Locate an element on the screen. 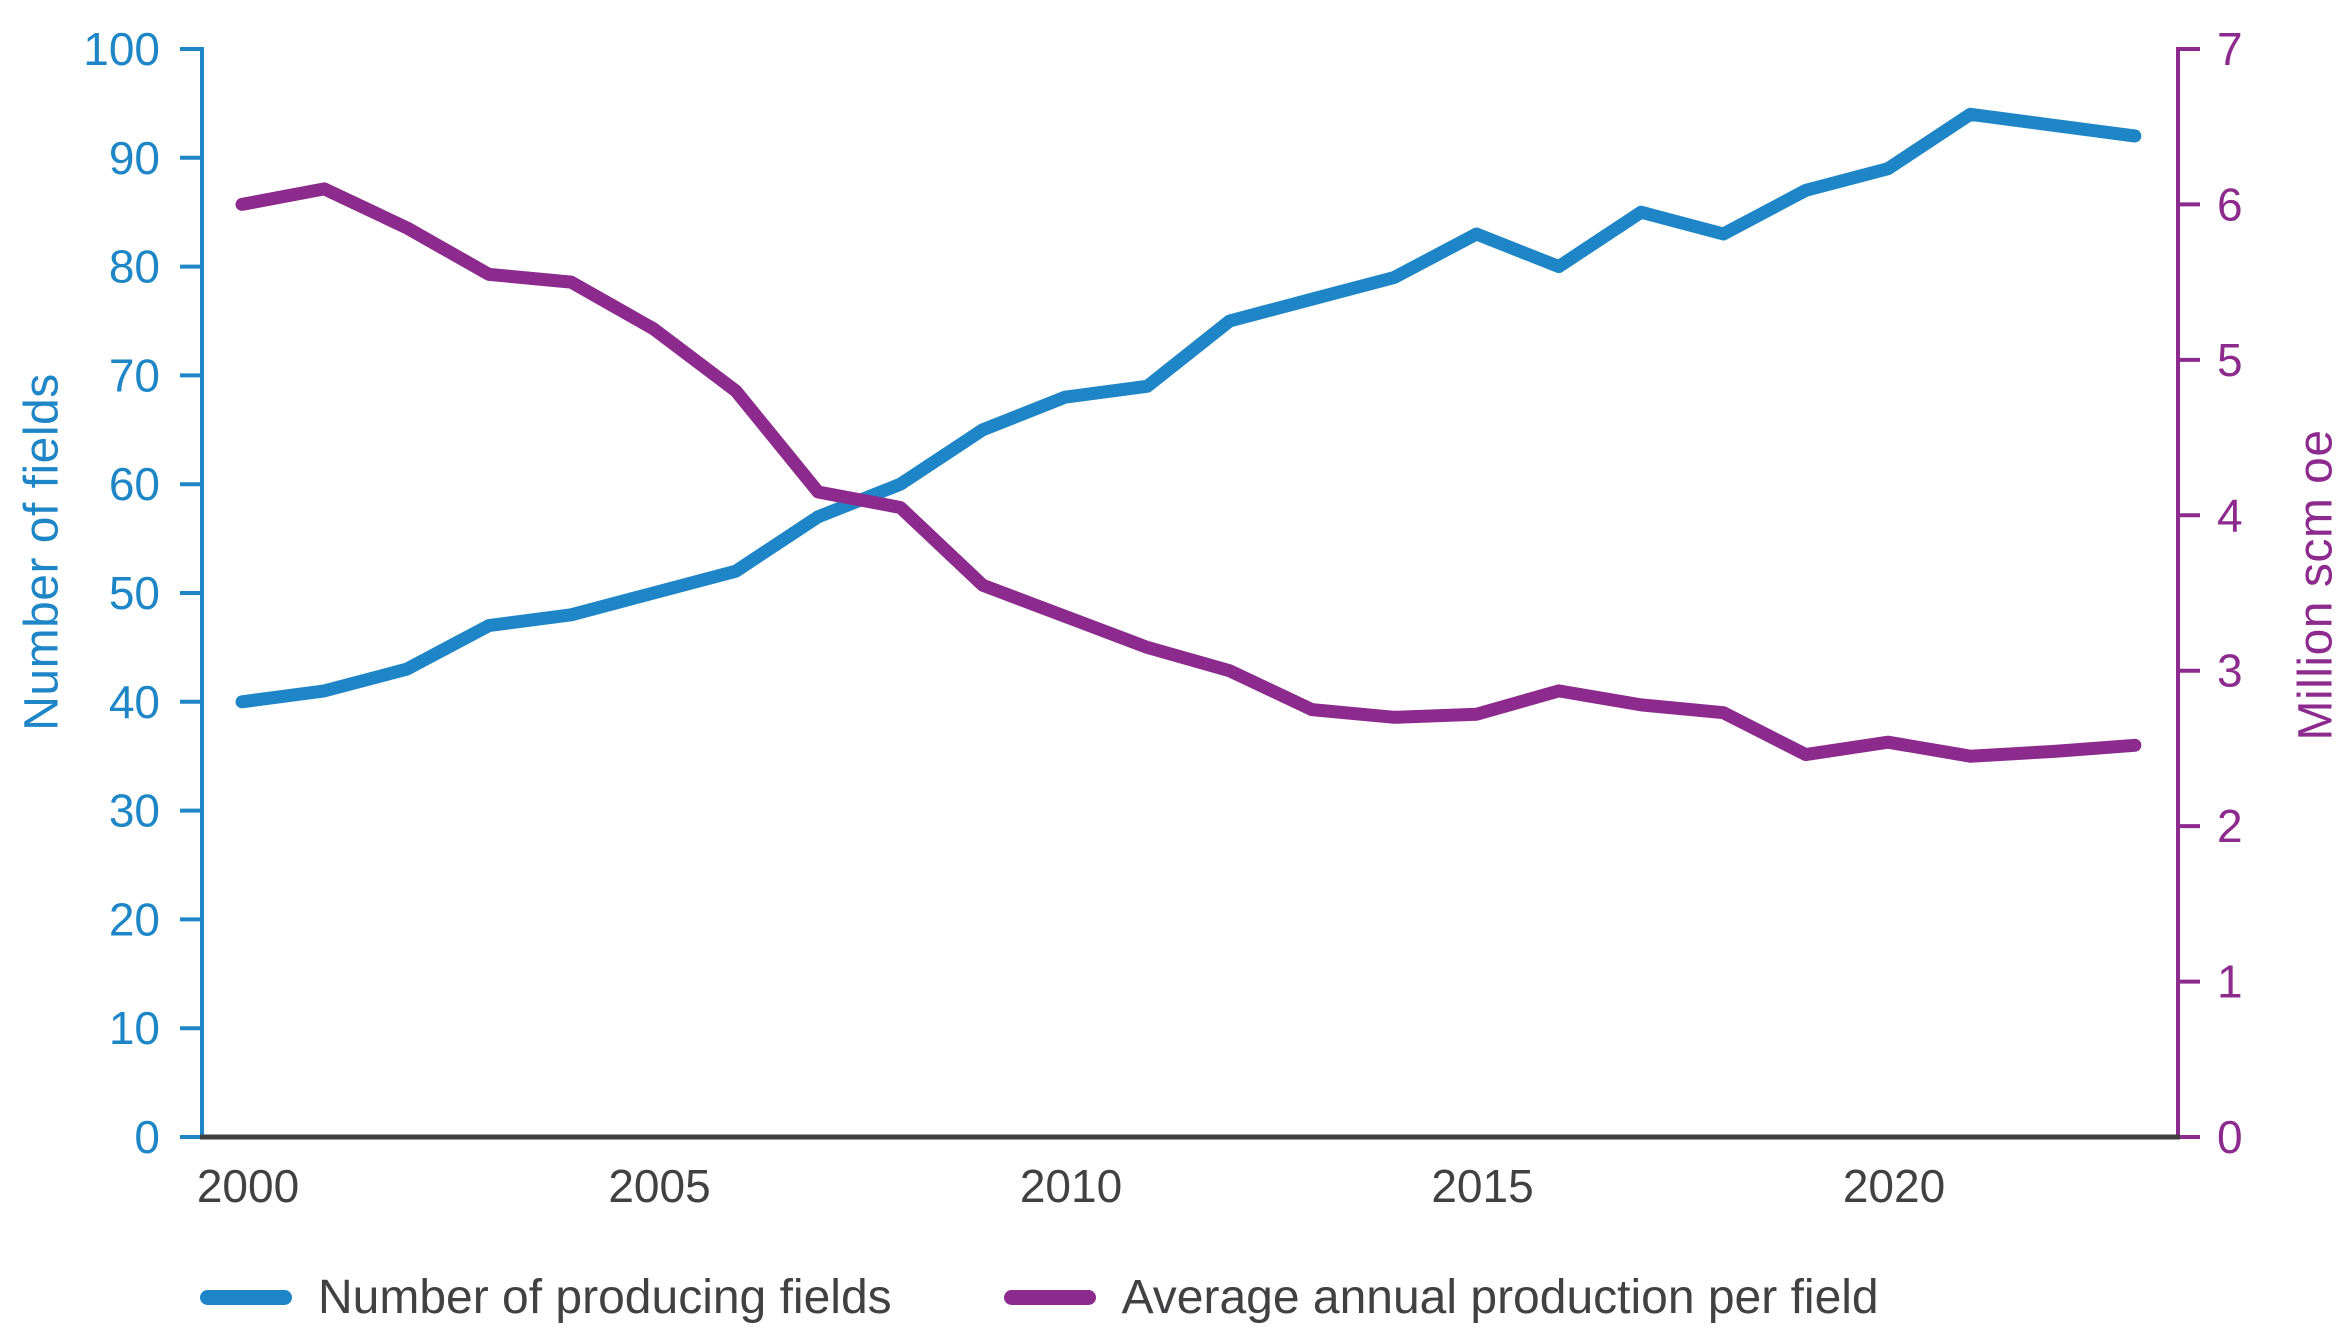  left-y-tick-label: 60 is located at coordinates (134, 484).